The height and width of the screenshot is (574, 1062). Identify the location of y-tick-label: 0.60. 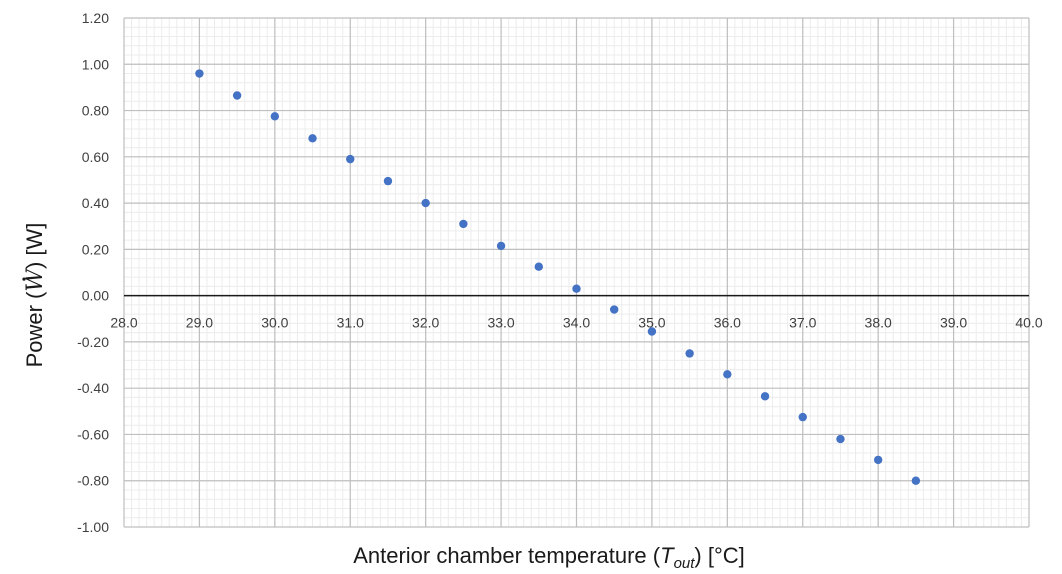
(95, 157).